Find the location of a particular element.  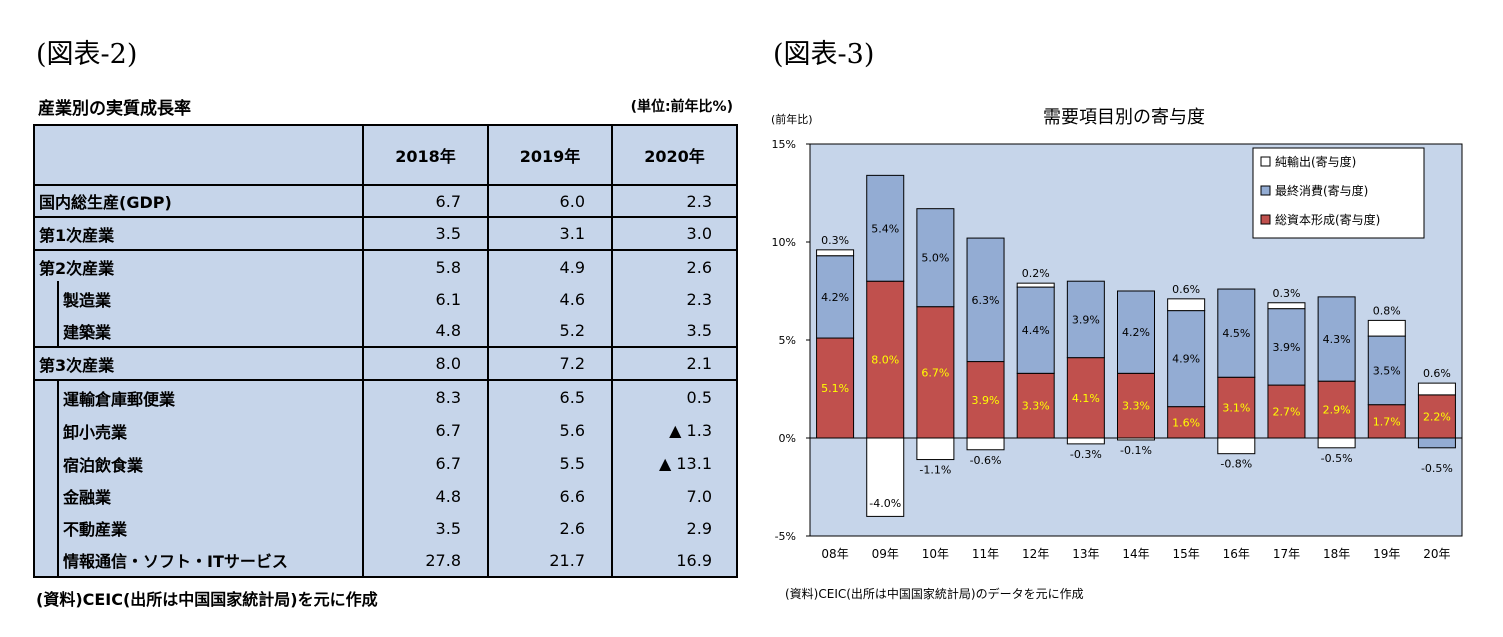

row-label: 不動産業 is located at coordinates (95, 529).